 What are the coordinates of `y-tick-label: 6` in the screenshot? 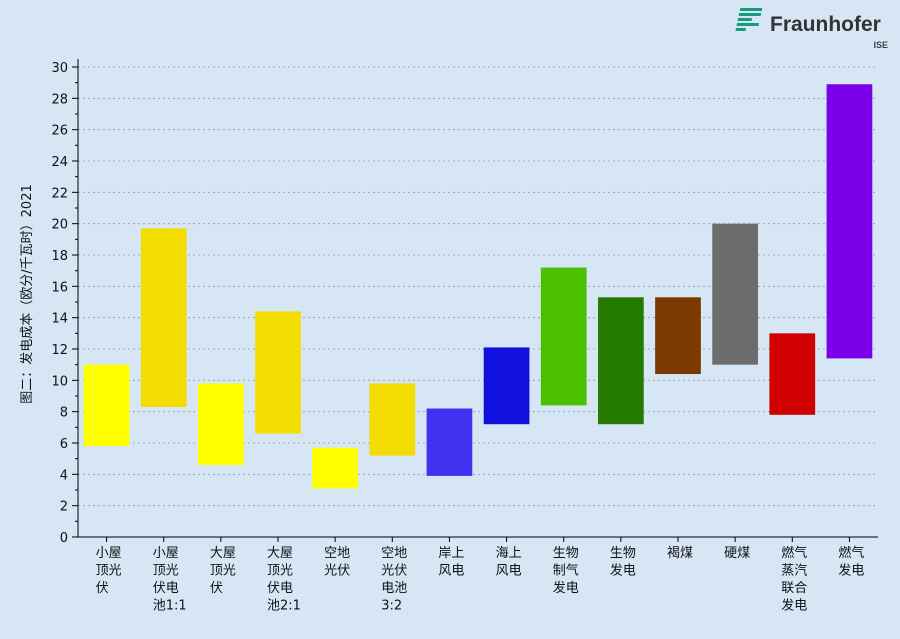 It's located at (64, 444).